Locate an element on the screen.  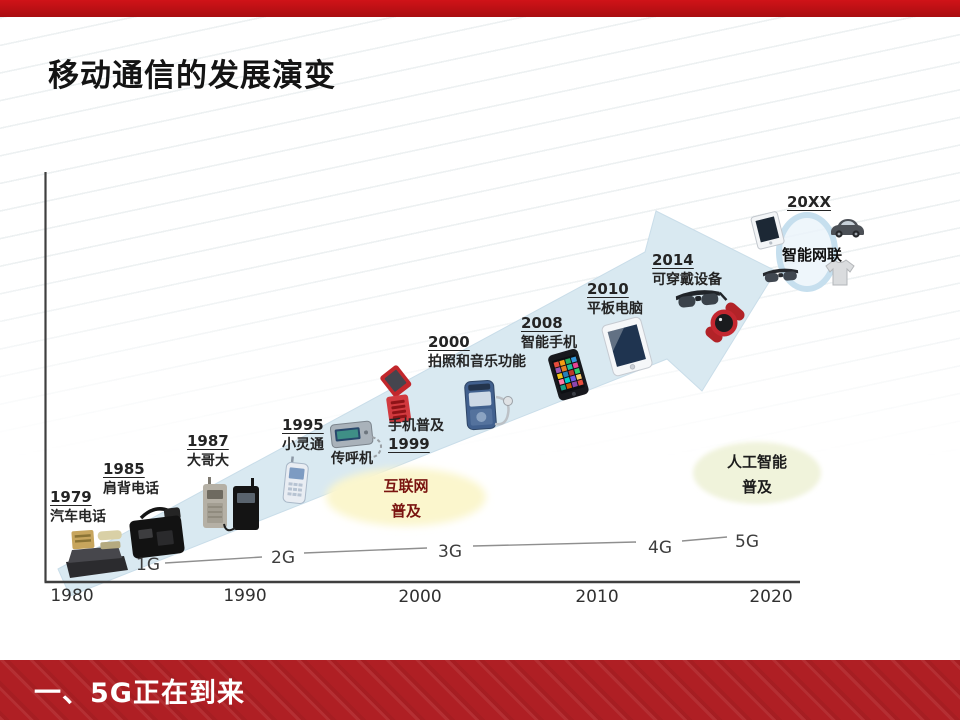
earphone-cord is located at coordinates (502, 410).